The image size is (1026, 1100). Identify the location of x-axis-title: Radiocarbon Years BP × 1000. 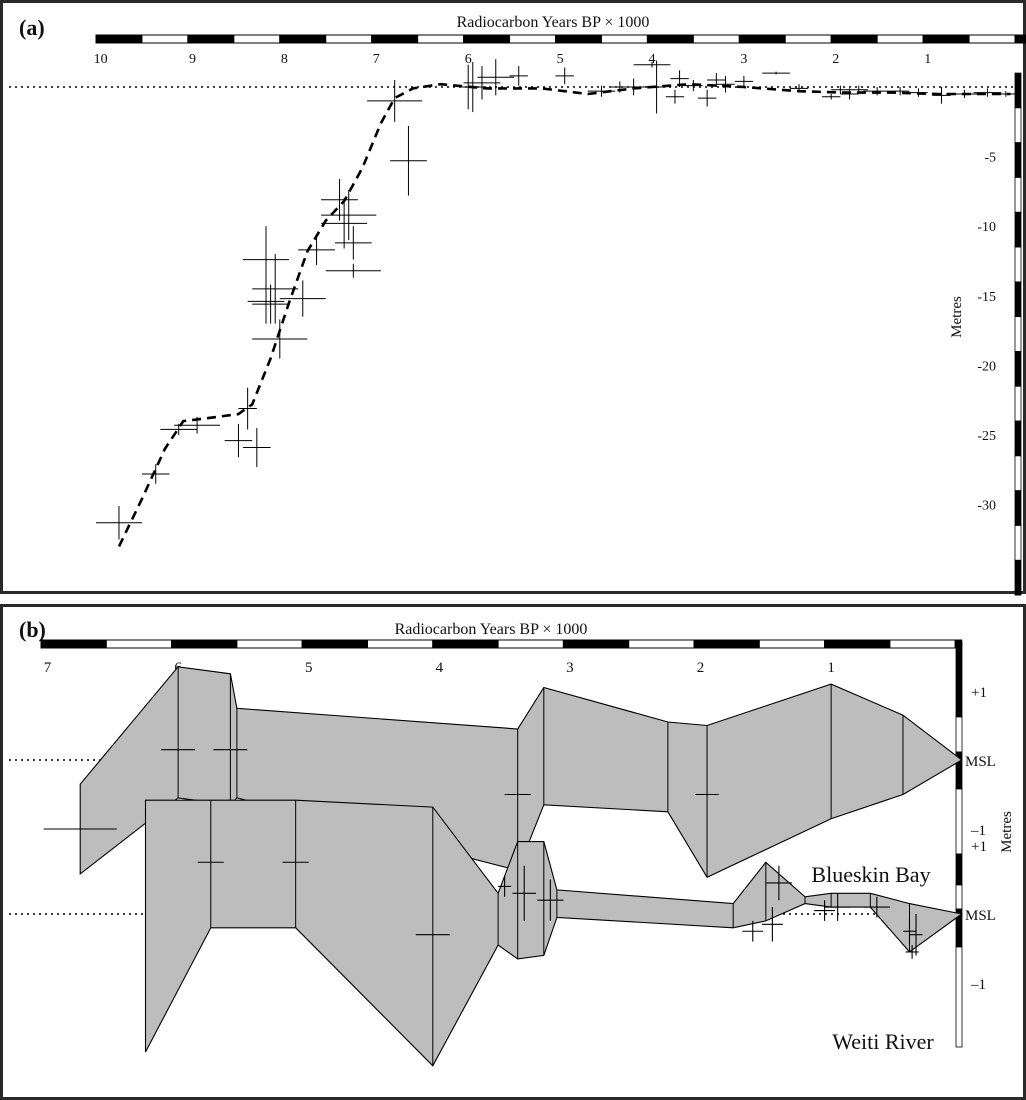
(491, 629).